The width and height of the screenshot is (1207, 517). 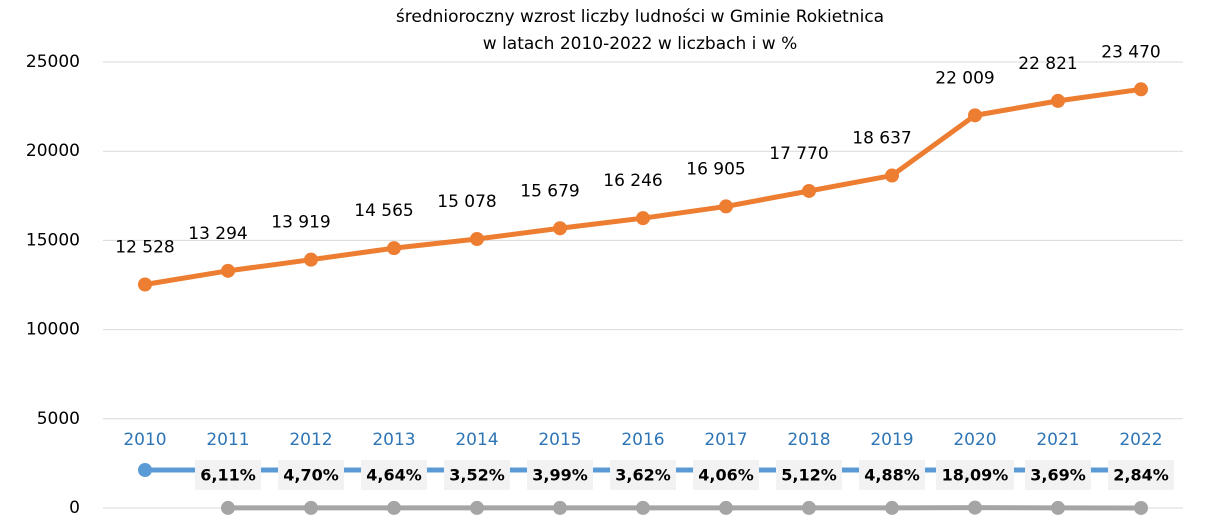 I want to click on data-label: 3,62%, so click(x=643, y=475).